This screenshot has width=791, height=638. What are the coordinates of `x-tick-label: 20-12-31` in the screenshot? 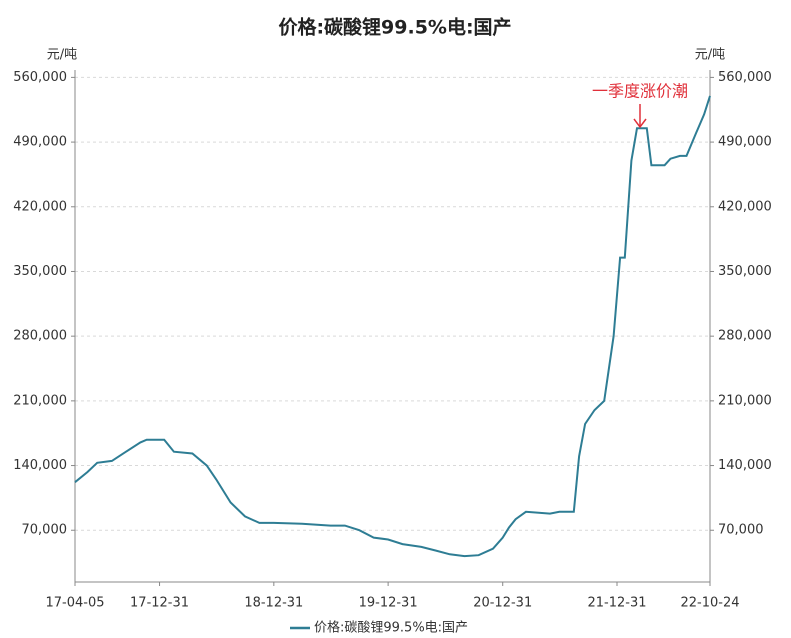 It's located at (502, 603).